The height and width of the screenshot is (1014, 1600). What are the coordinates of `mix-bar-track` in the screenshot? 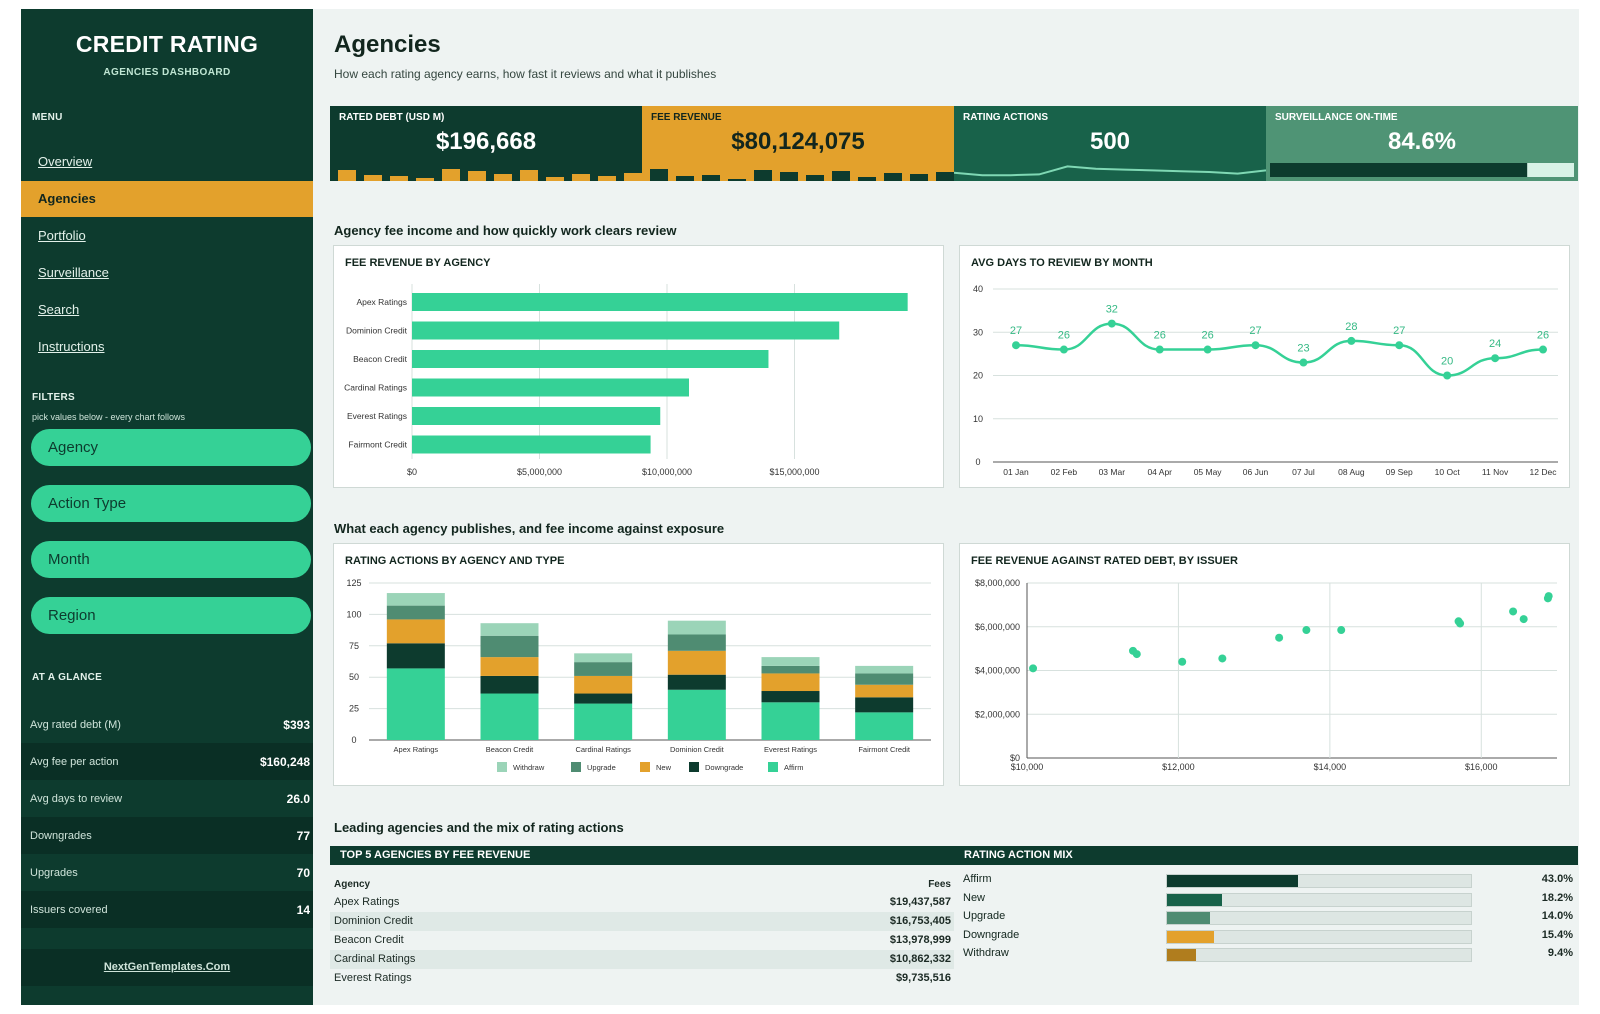 It's located at (1319, 918).